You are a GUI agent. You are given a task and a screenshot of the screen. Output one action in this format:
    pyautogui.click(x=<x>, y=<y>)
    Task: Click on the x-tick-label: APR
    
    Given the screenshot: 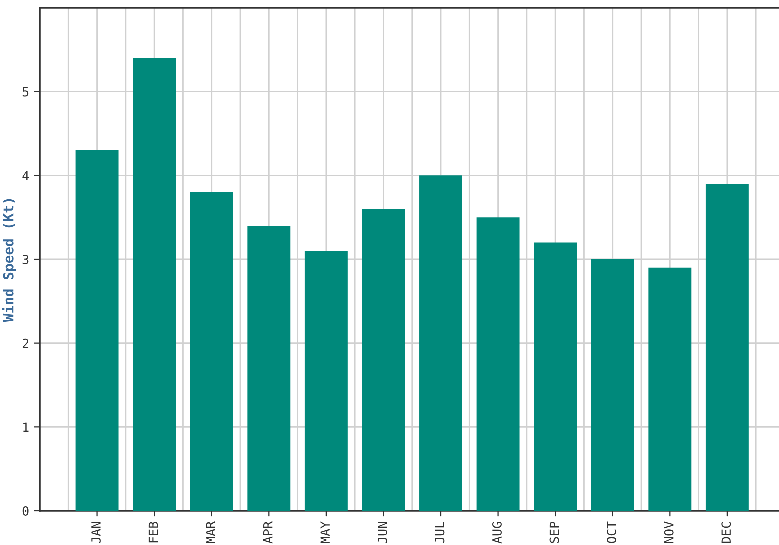 What is the action you would take?
    pyautogui.click(x=268, y=532)
    